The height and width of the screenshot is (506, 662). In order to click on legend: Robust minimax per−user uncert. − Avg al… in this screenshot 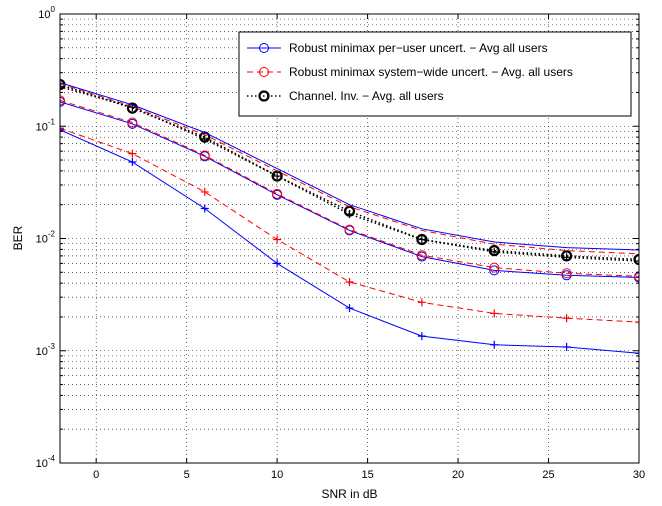, I will do `click(435, 74)`.